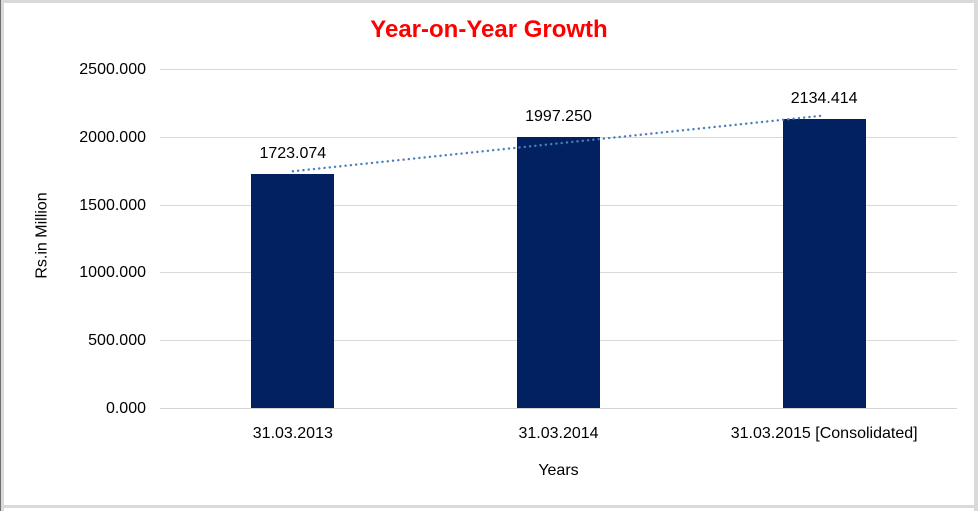 This screenshot has height=511, width=978. What do you see at coordinates (42, 235) in the screenshot?
I see `y-axis-title: Rs.in Million` at bounding box center [42, 235].